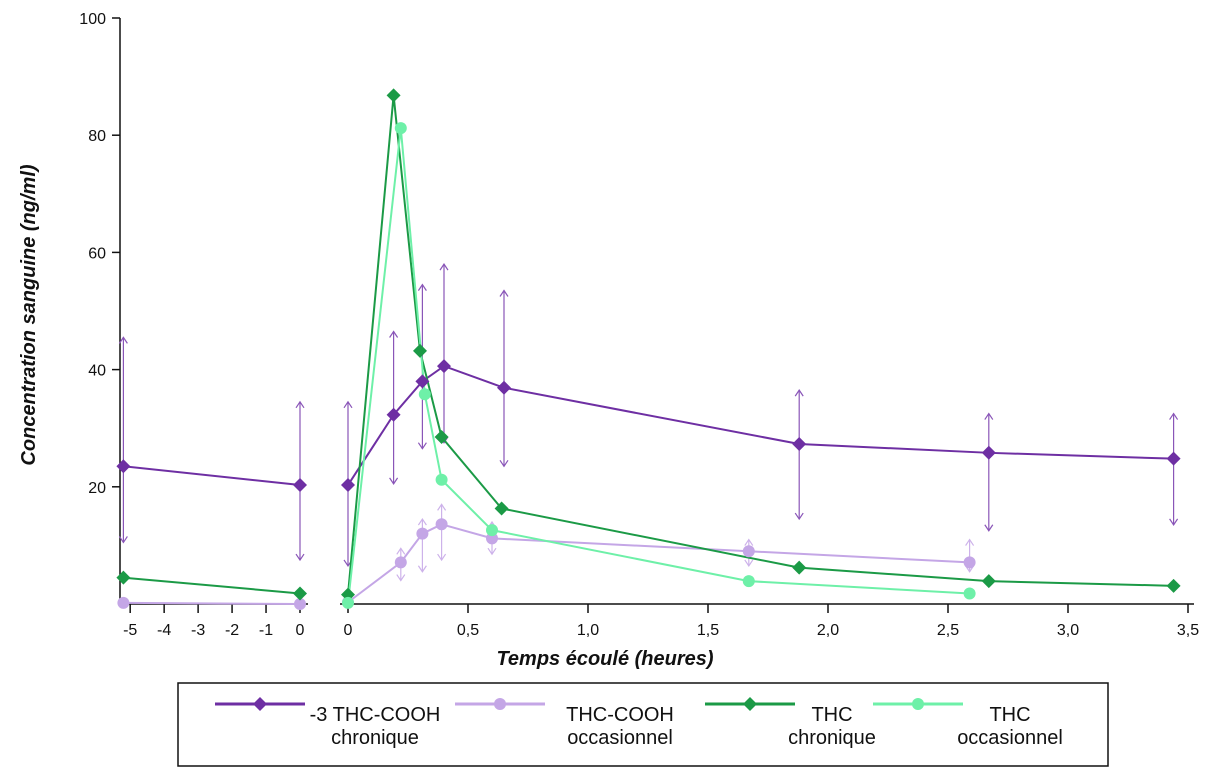 The height and width of the screenshot is (768, 1215). What do you see at coordinates (97, 253) in the screenshot?
I see `y-tick-label: 60` at bounding box center [97, 253].